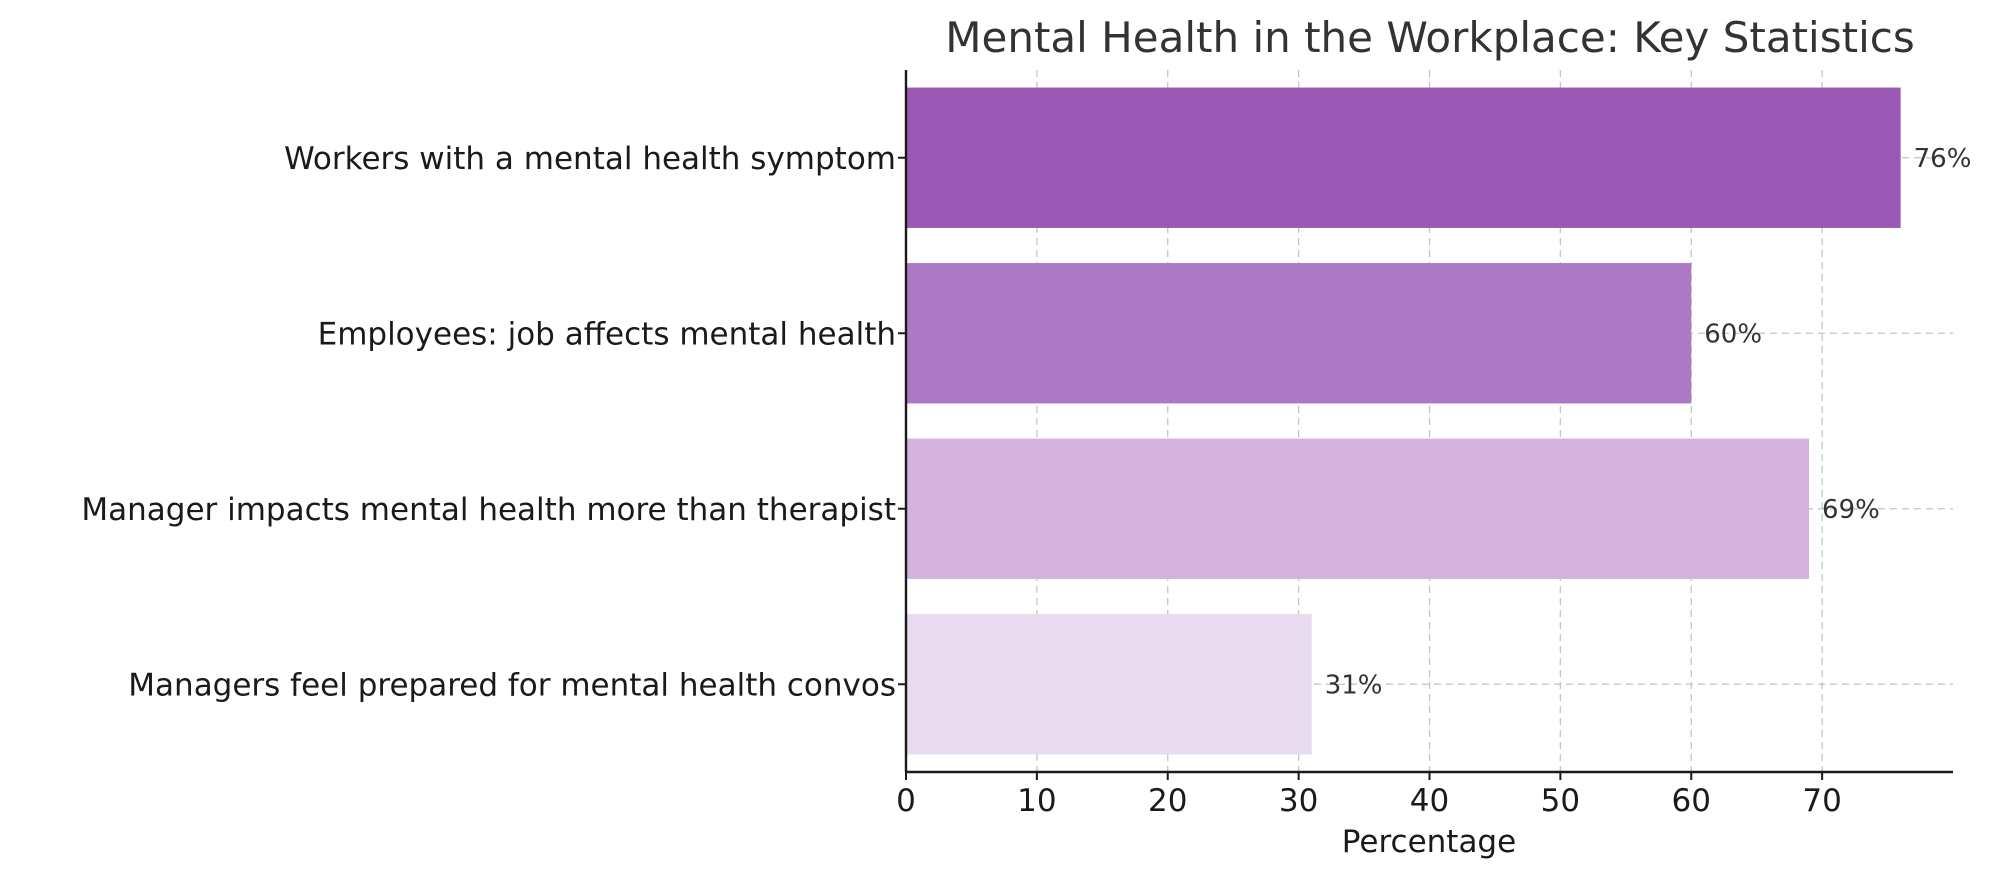  What do you see at coordinates (1943, 159) in the screenshot?
I see `data-label: 76%` at bounding box center [1943, 159].